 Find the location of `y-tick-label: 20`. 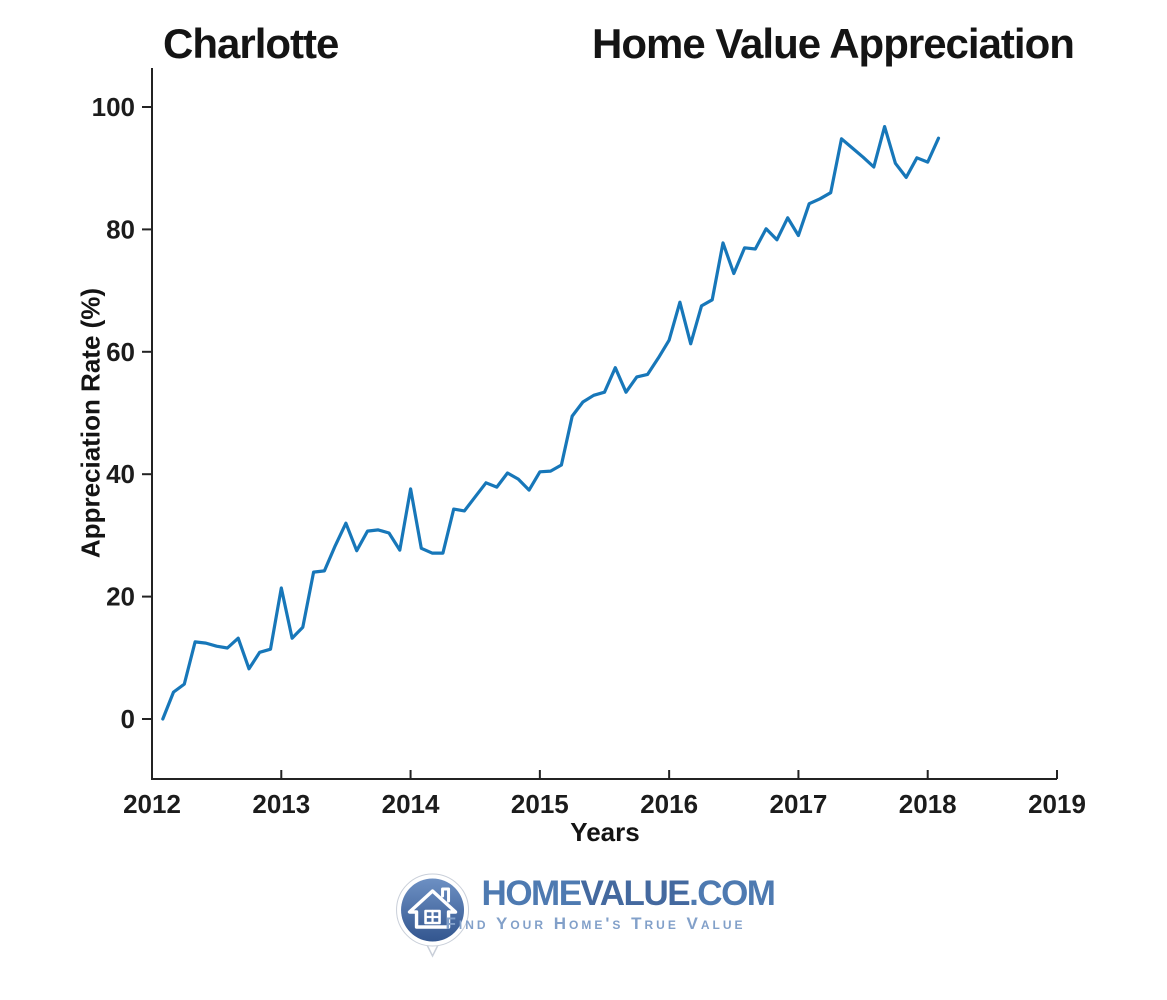

y-tick-label: 20 is located at coordinates (120, 597).